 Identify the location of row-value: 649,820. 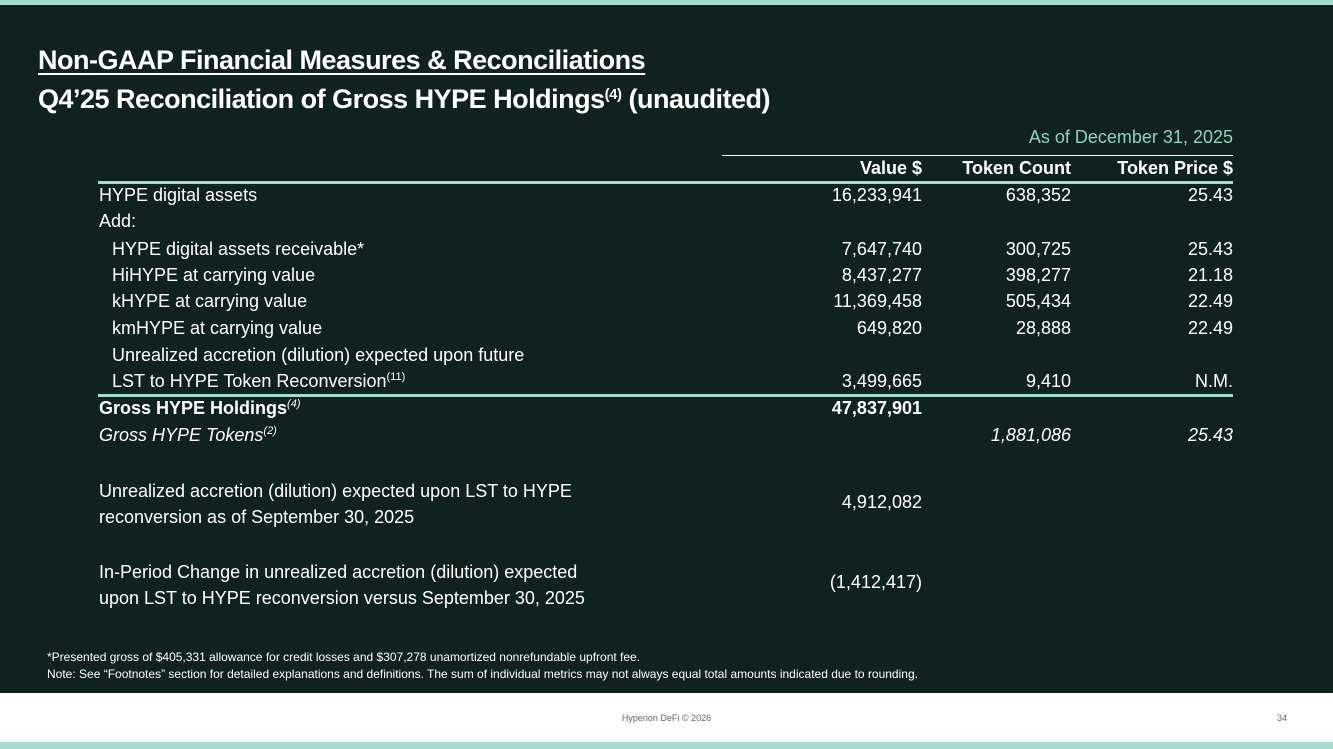
(889, 328).